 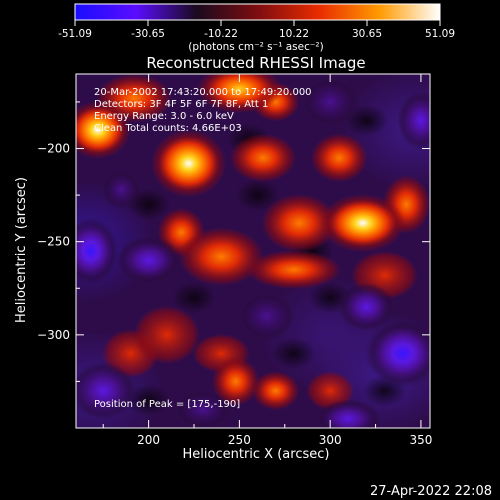 I want to click on colorbar-gradient, so click(x=257, y=12).